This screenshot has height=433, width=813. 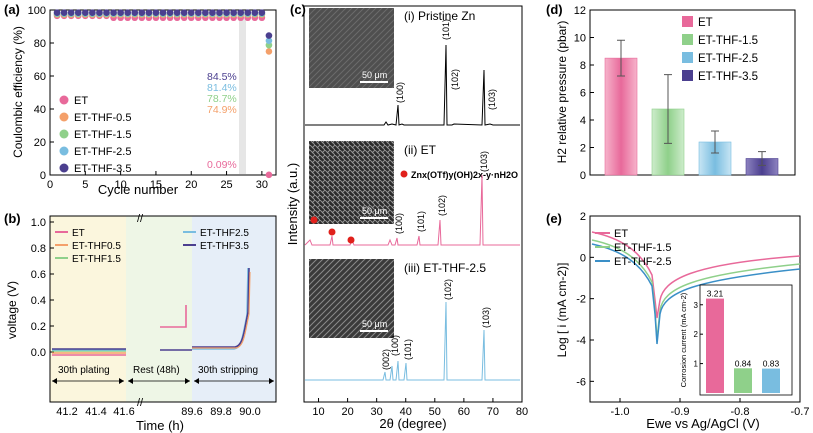 I want to click on e-legend-et-thf-1-5: ET-THF-1.5, so click(x=642, y=248).